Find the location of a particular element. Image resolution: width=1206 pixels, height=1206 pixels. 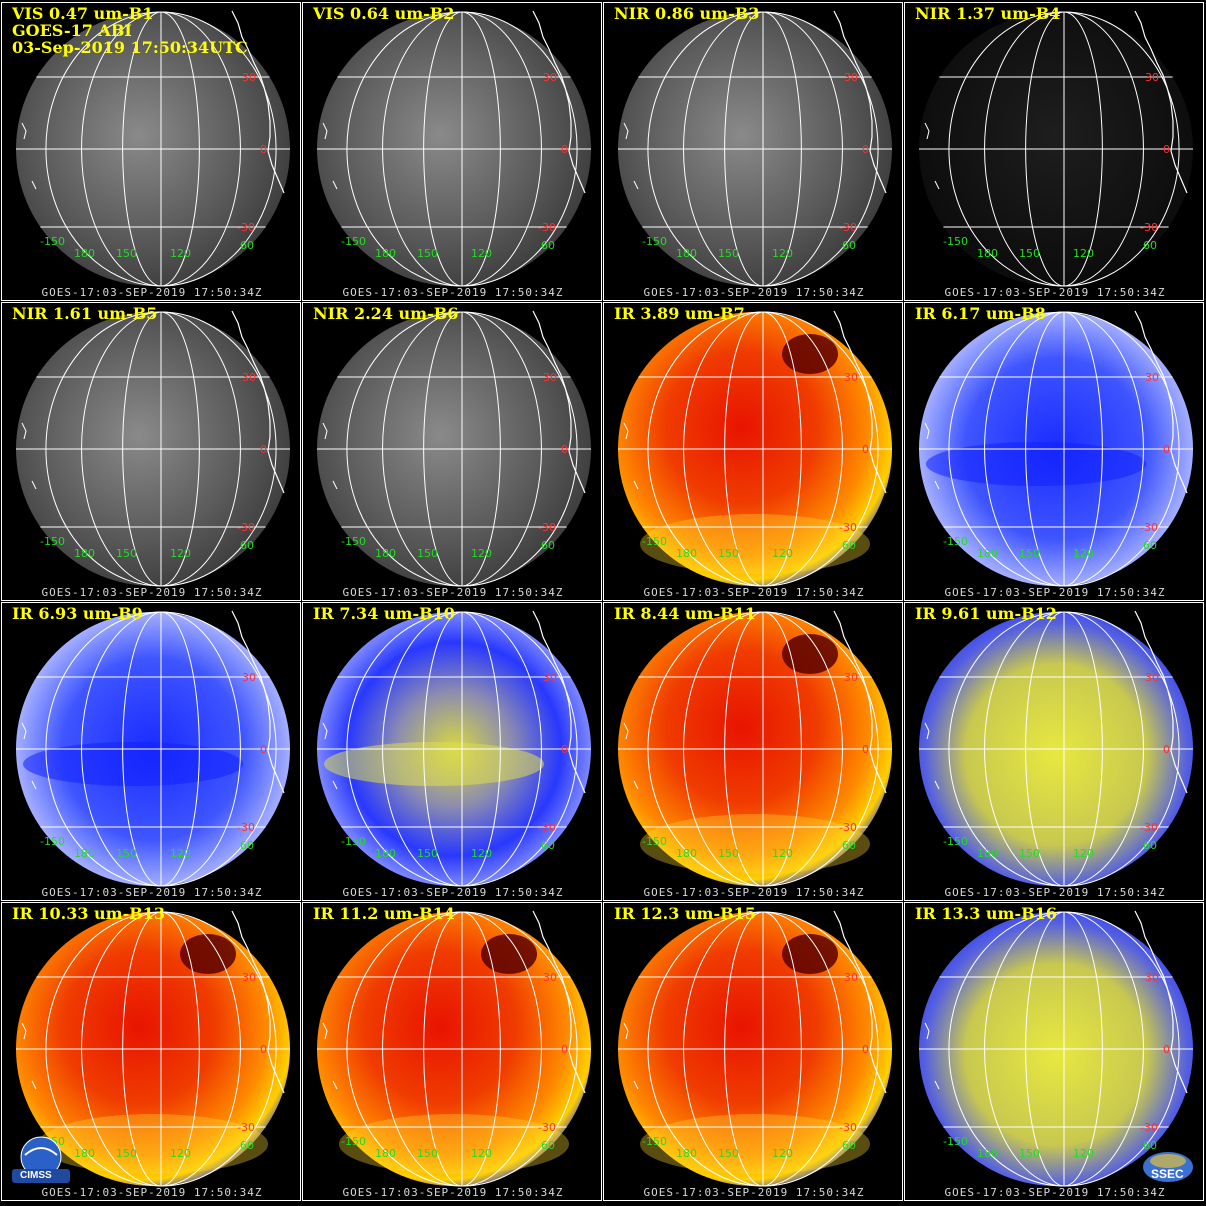

band-label: IR 9.61 um-B12 is located at coordinates (986, 613).